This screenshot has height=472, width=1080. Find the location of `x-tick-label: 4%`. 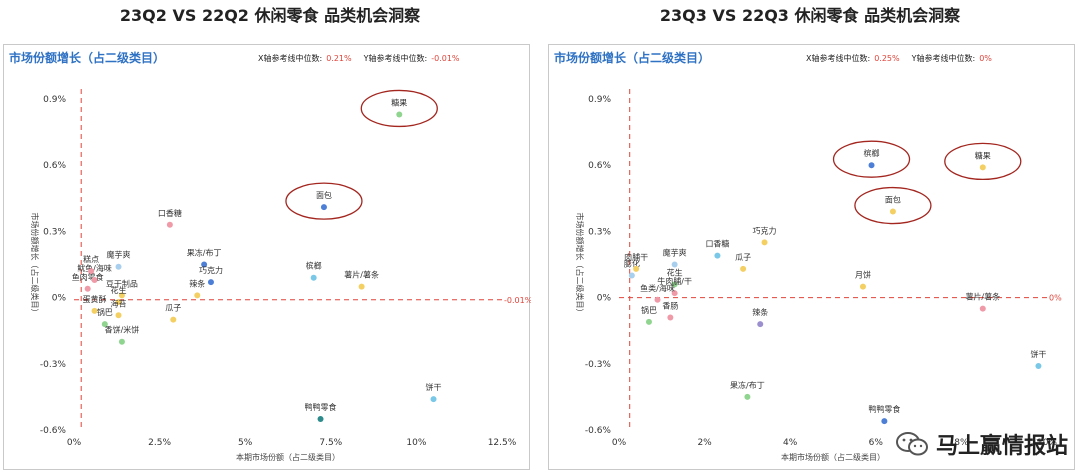

x-tick-label: 4% is located at coordinates (790, 443).